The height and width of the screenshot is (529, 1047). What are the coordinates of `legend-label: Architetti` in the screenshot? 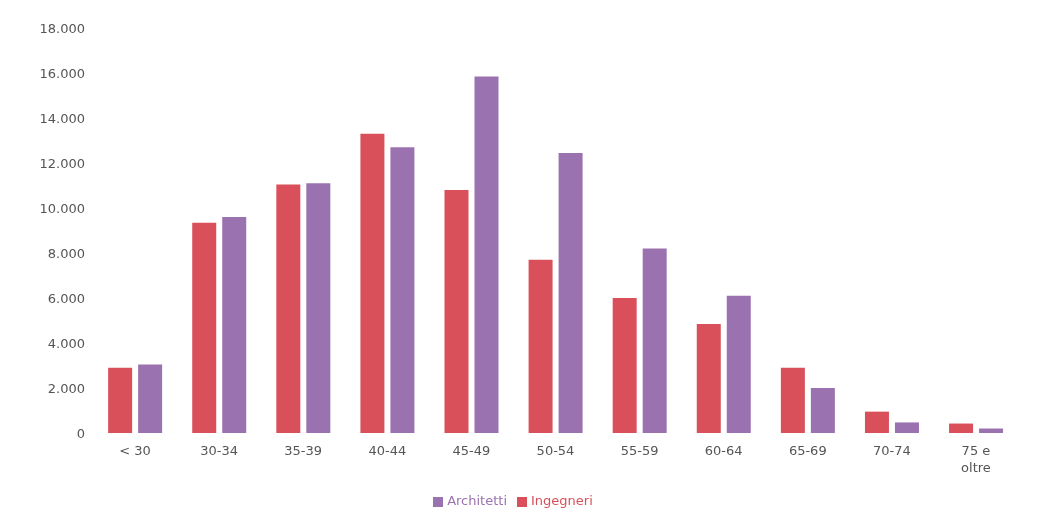 It's located at (477, 500).